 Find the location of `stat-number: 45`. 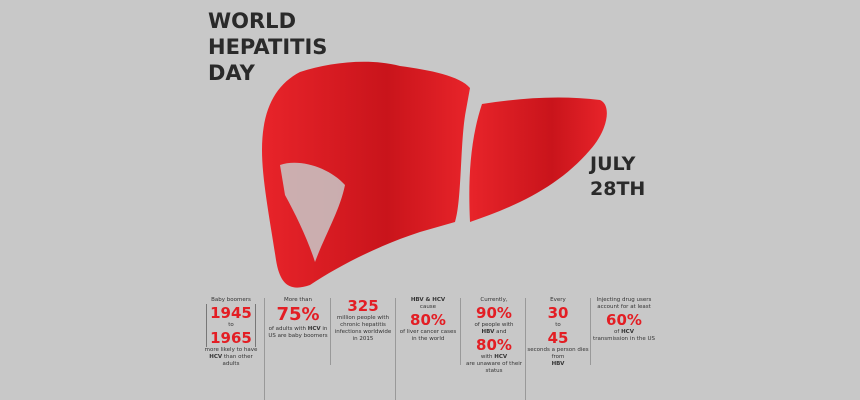

stat-number: 45 is located at coordinates (558, 338).